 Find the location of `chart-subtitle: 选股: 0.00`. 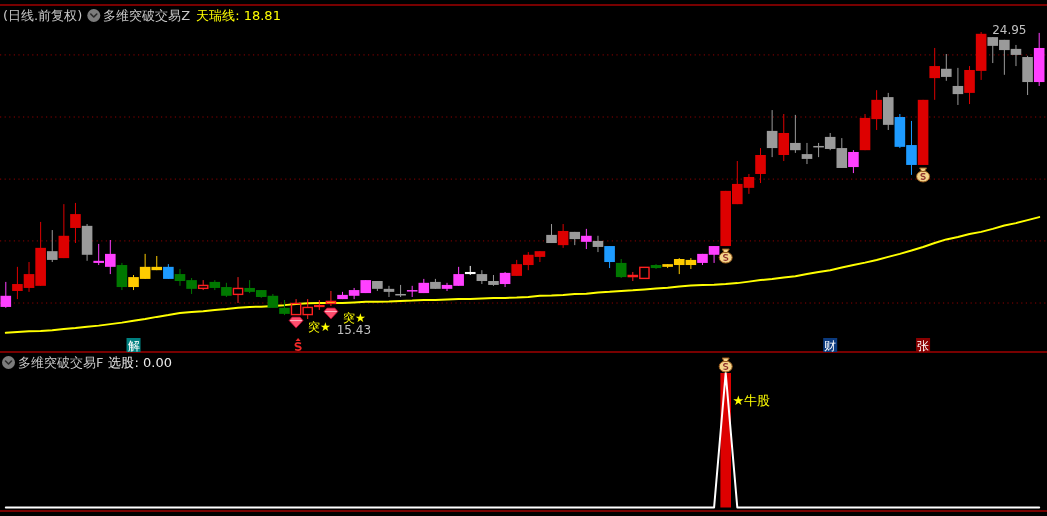

chart-subtitle: 选股: 0.00 is located at coordinates (140, 362).